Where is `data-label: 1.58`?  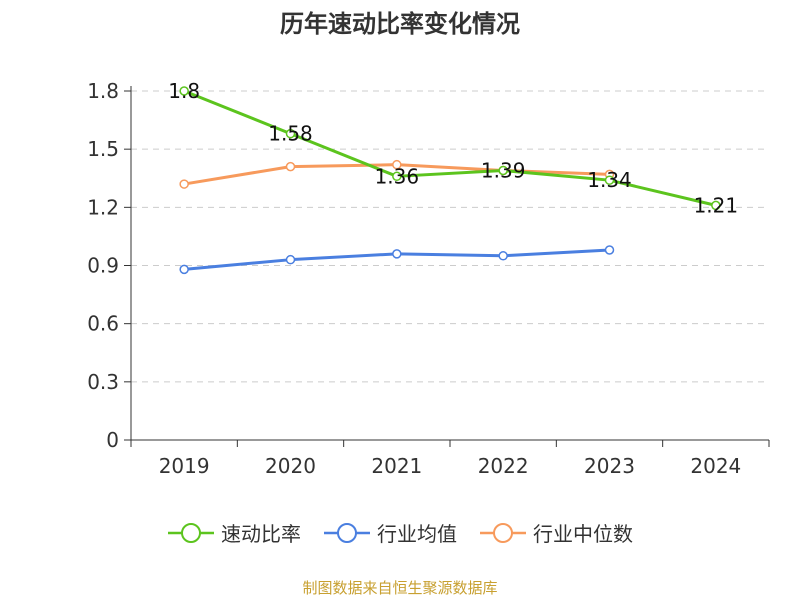
data-label: 1.58 is located at coordinates (290, 134).